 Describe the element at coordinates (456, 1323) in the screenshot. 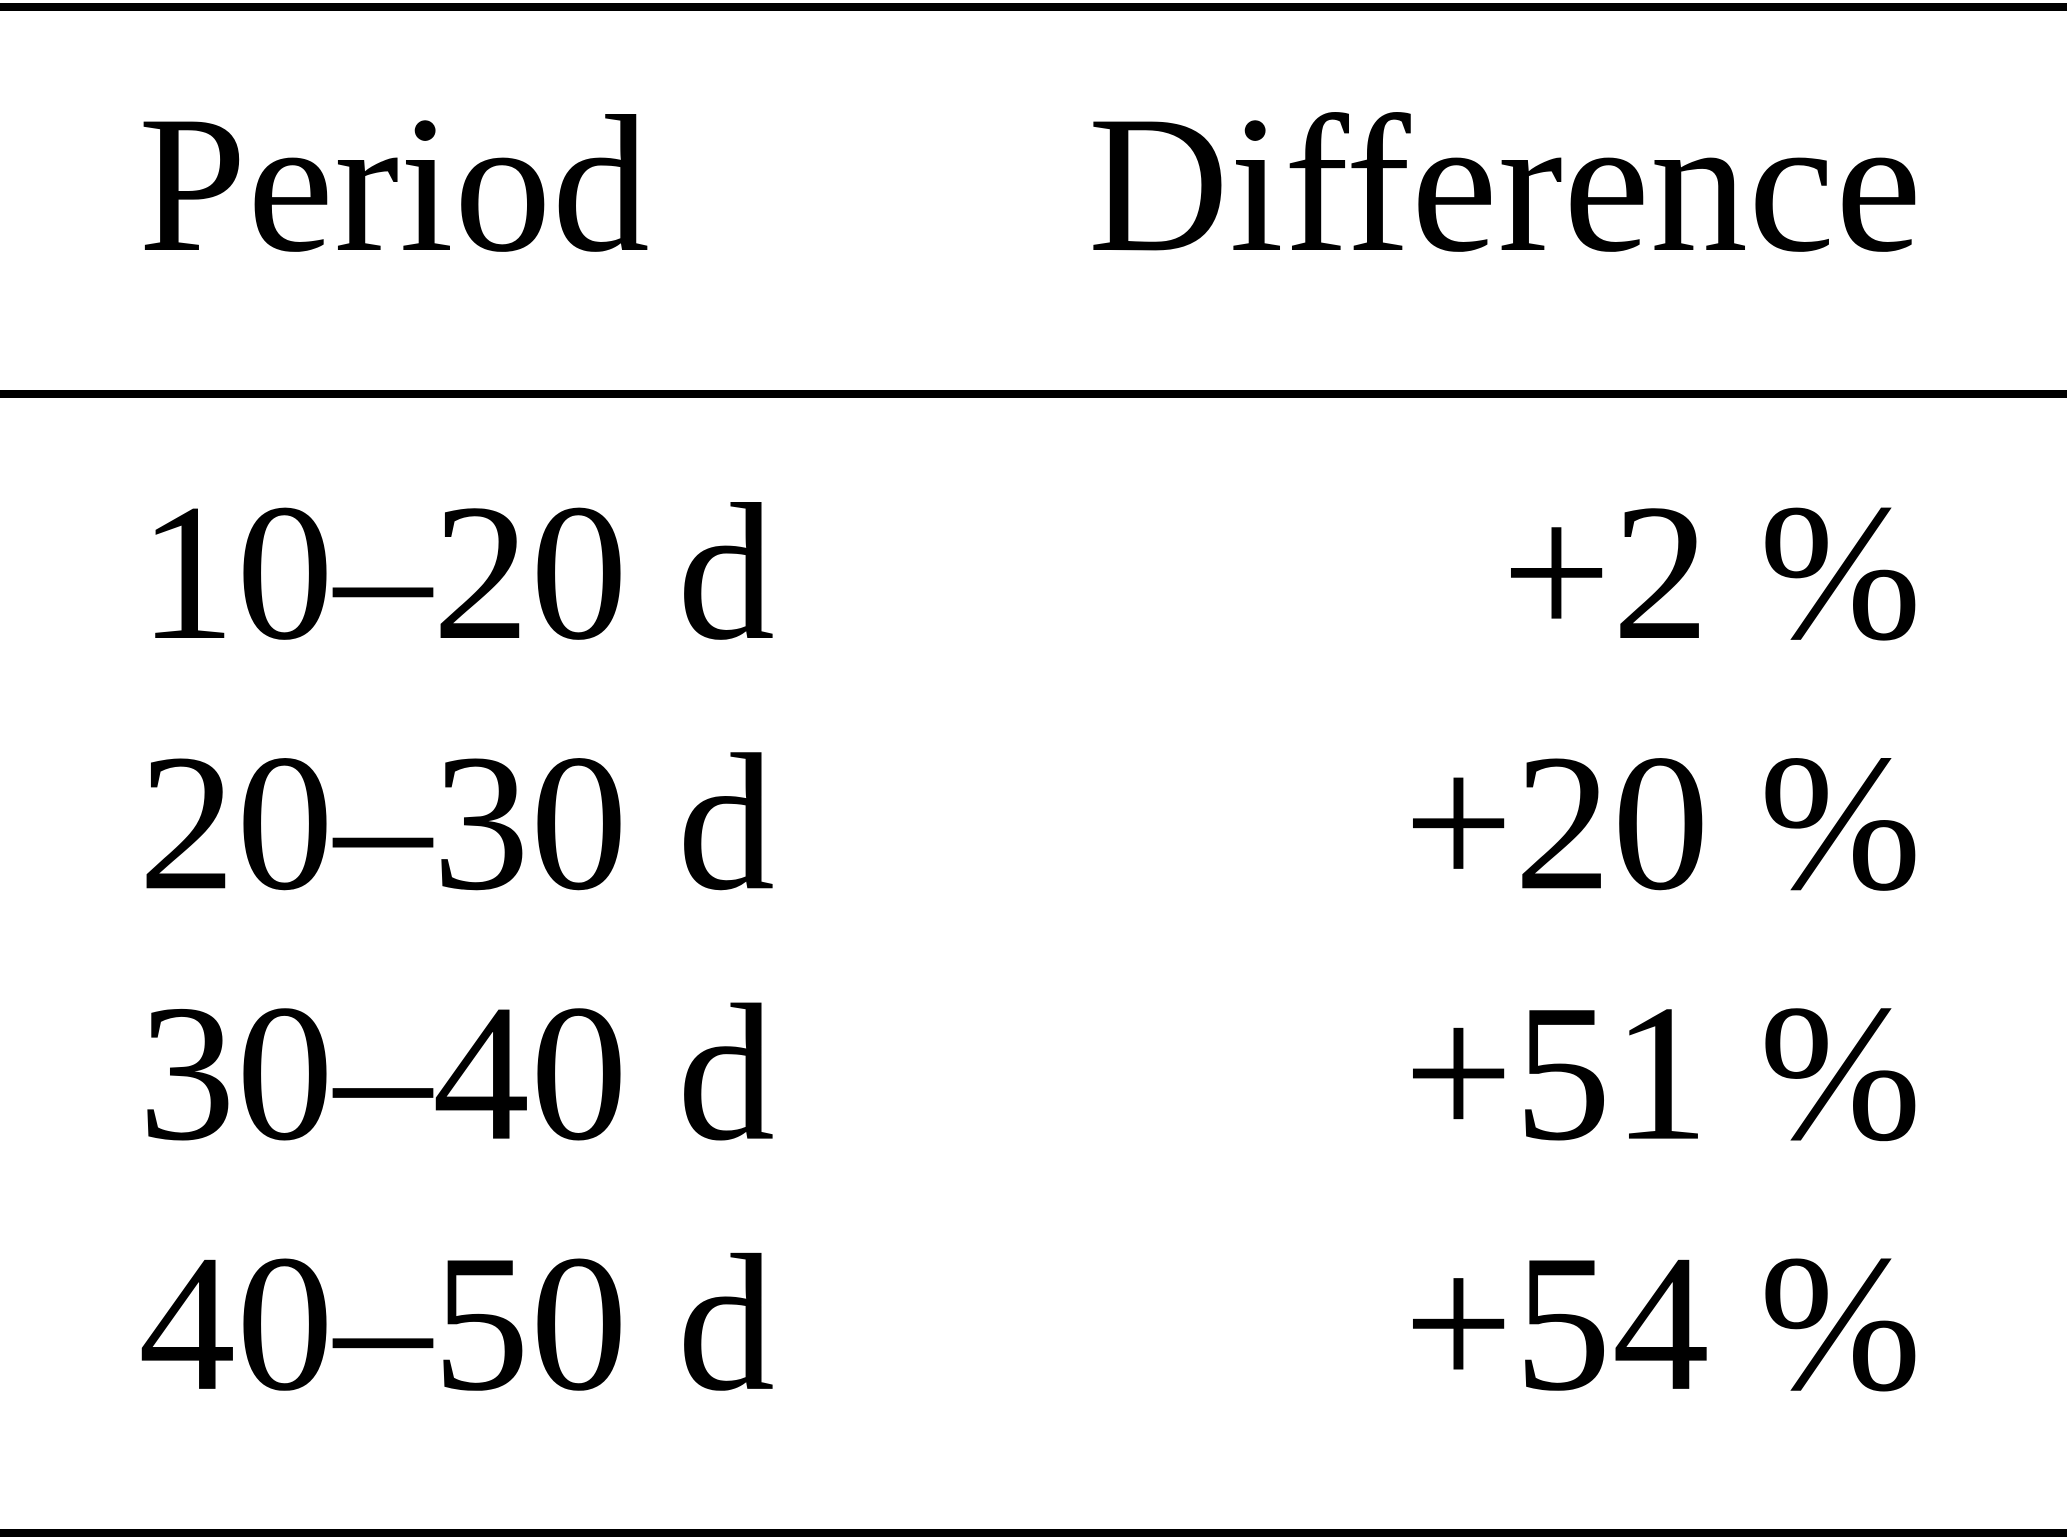

I see `period-cell: 40–50 d` at that location.